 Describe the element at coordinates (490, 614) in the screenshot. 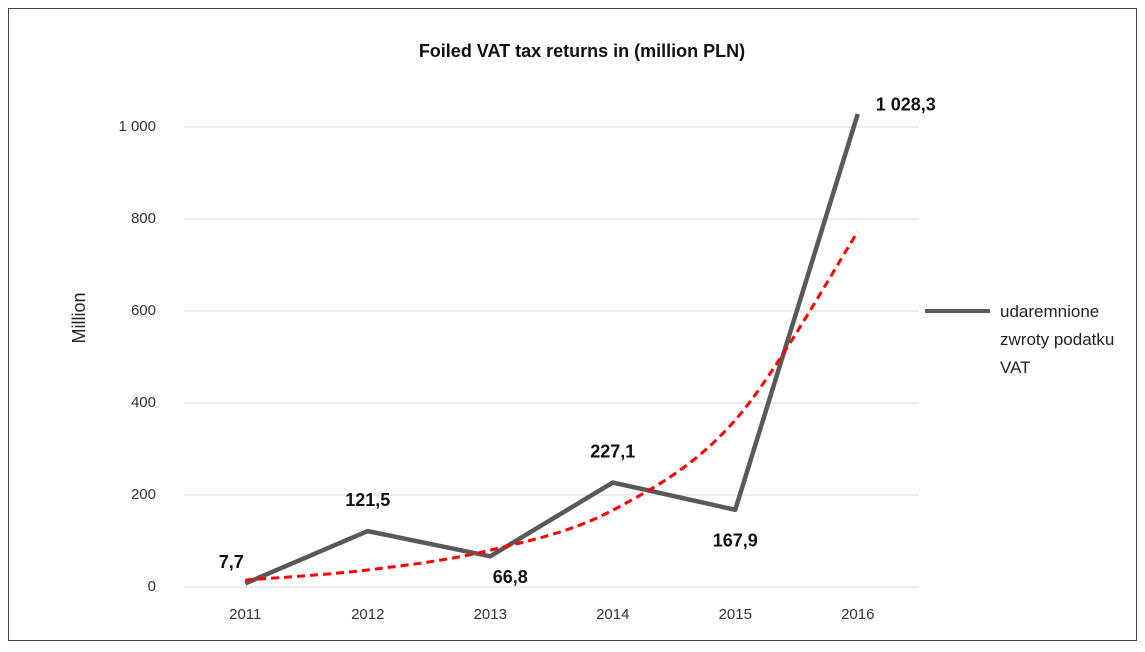

I see `x-tick-label: 2013` at that location.